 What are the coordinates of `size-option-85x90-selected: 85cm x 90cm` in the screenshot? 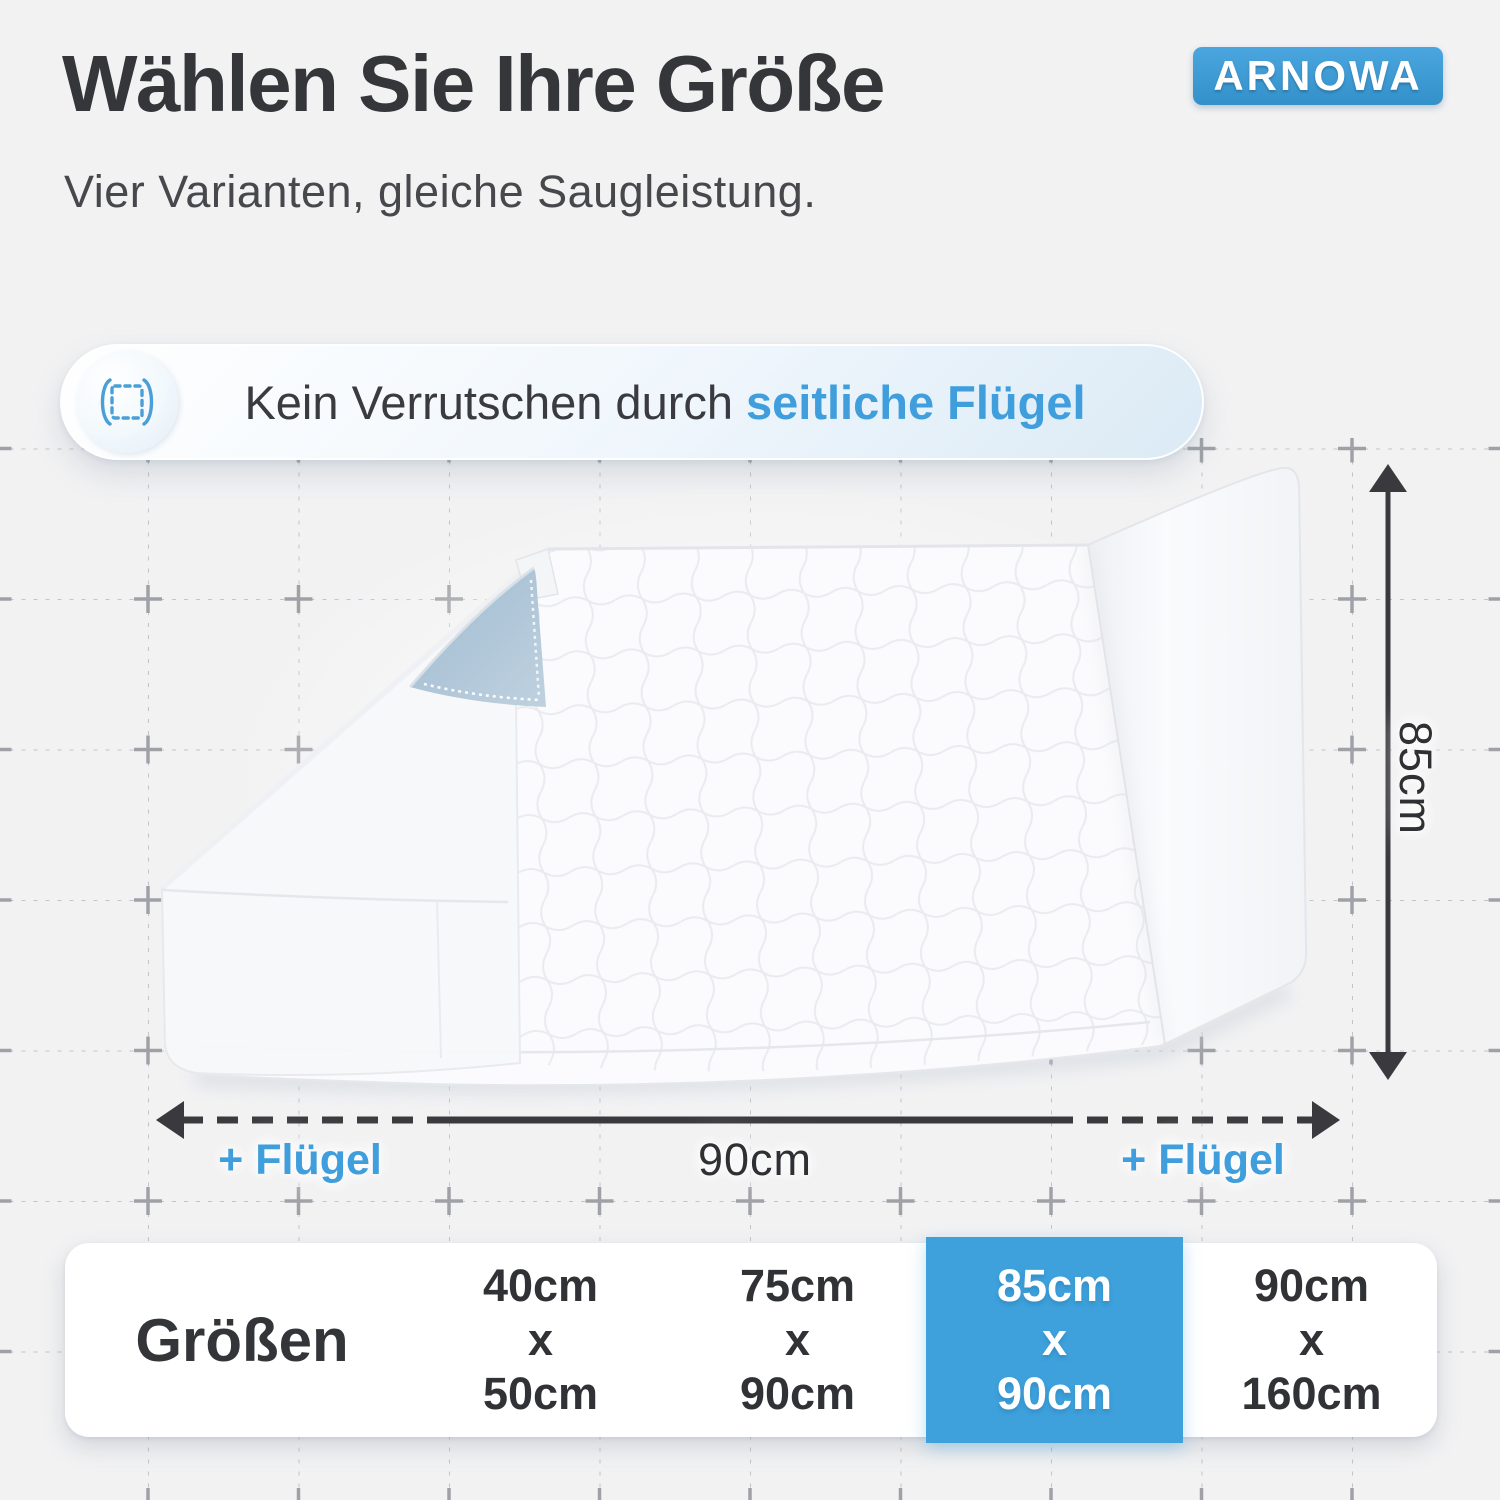 It's located at (1054, 1340).